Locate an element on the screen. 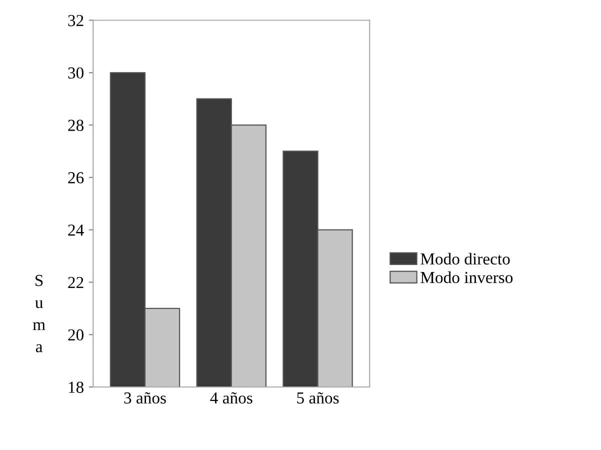 This screenshot has width=601, height=450. x-tick-label: 5 años is located at coordinates (318, 398).